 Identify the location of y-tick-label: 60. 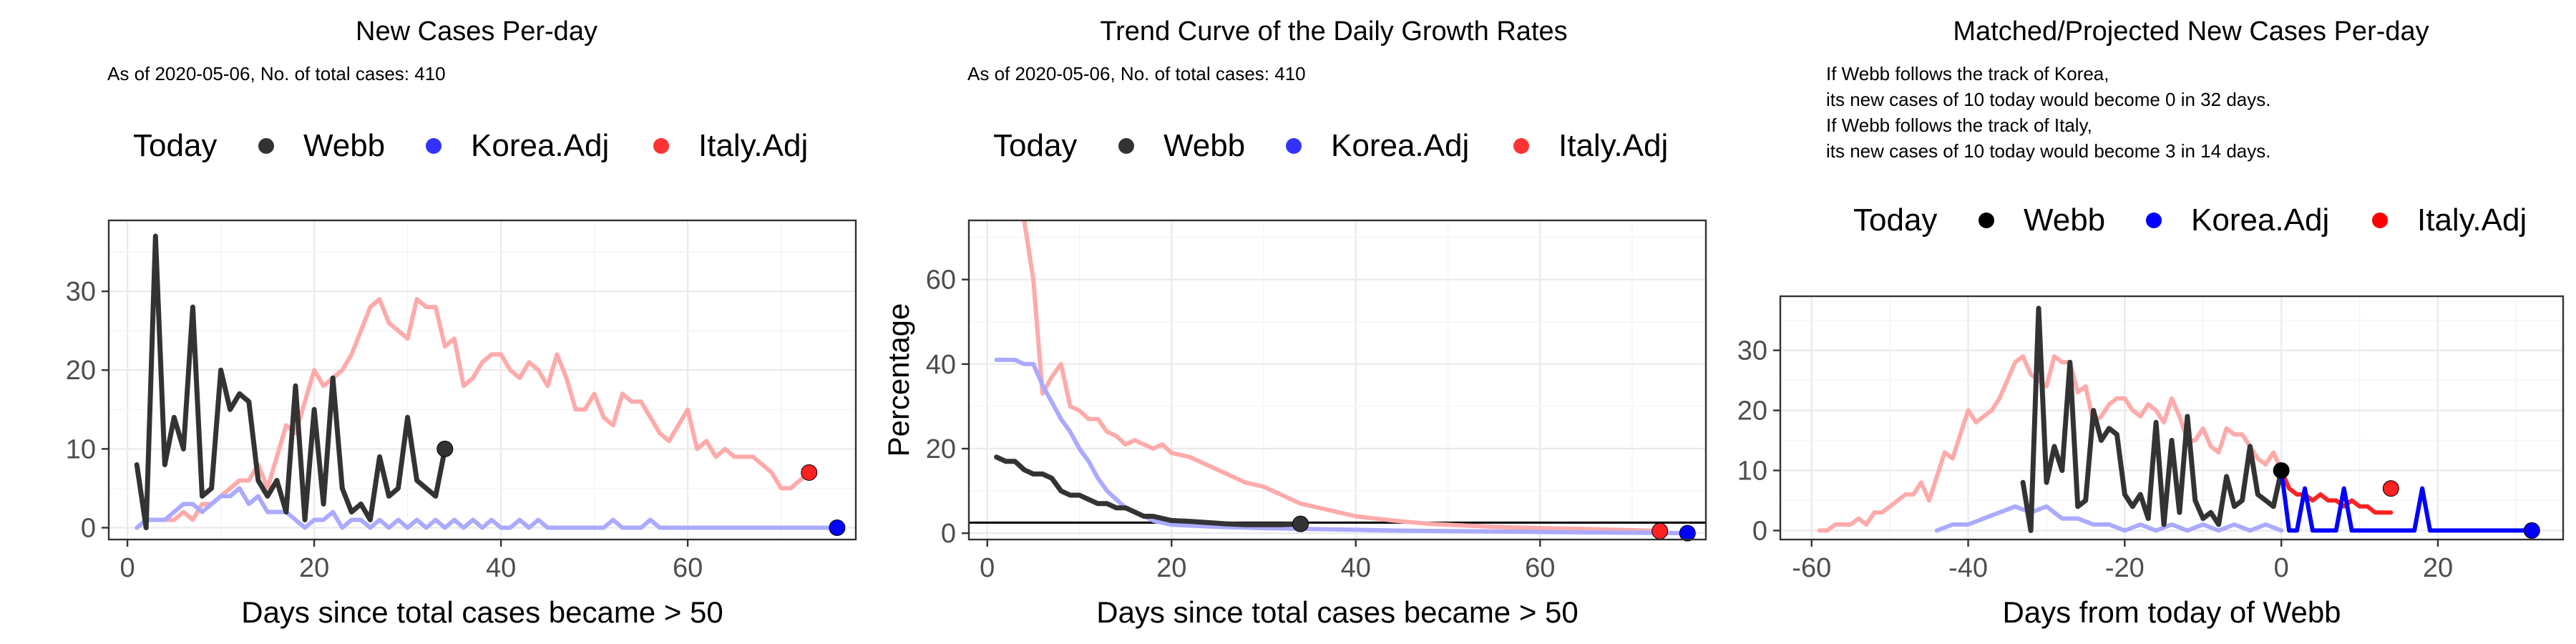
(941, 280).